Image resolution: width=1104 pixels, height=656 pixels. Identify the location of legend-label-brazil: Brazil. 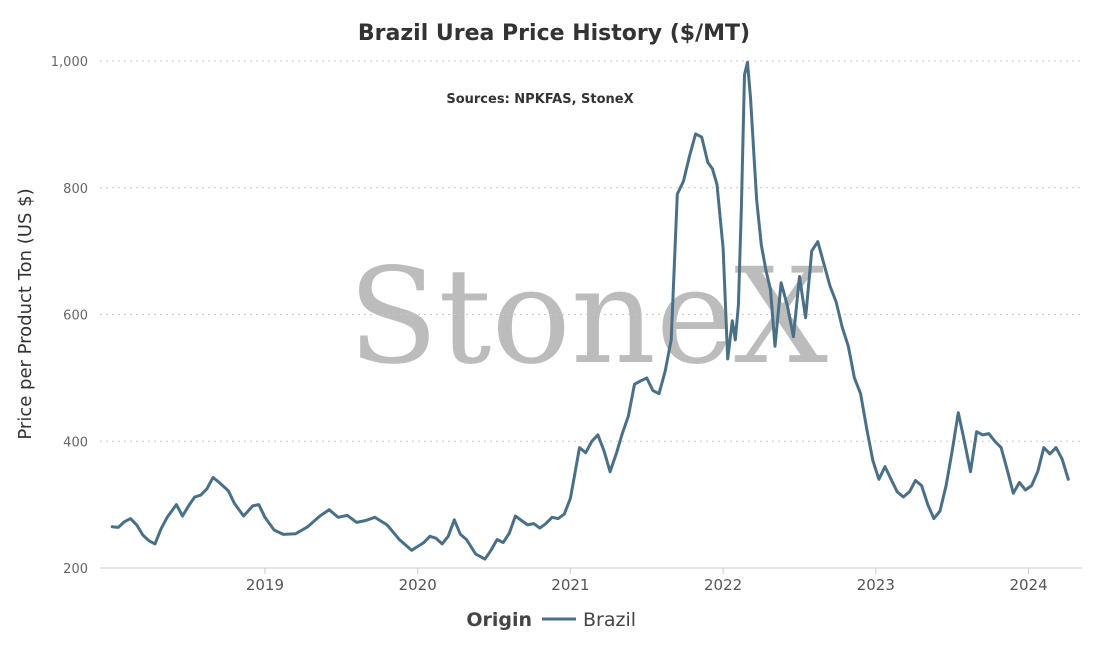
(609, 620).